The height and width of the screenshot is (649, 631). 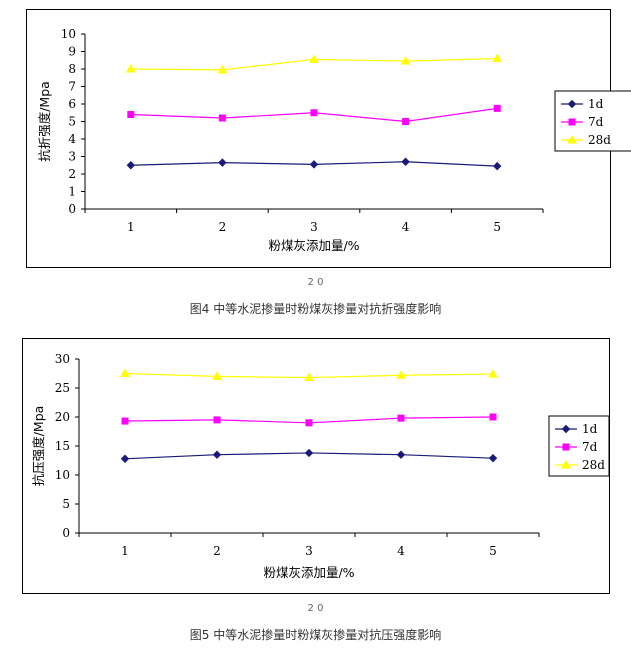 I want to click on figure-caption-5: 图5 中等水泥掺量时粉煤灰掺量对抗压强度影响, so click(x=315, y=635).